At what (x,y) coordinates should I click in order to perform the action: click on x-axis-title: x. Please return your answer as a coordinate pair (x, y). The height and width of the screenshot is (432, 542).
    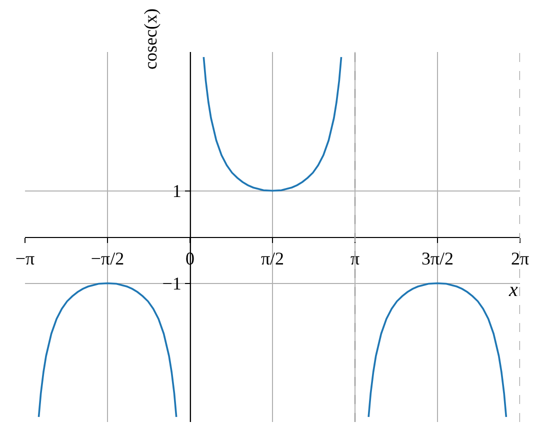
    Looking at the image, I should click on (513, 290).